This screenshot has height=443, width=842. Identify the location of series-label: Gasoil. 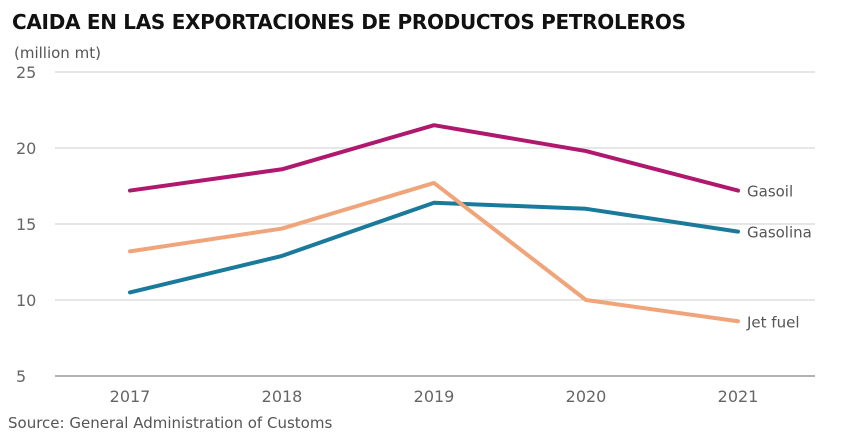
(770, 192).